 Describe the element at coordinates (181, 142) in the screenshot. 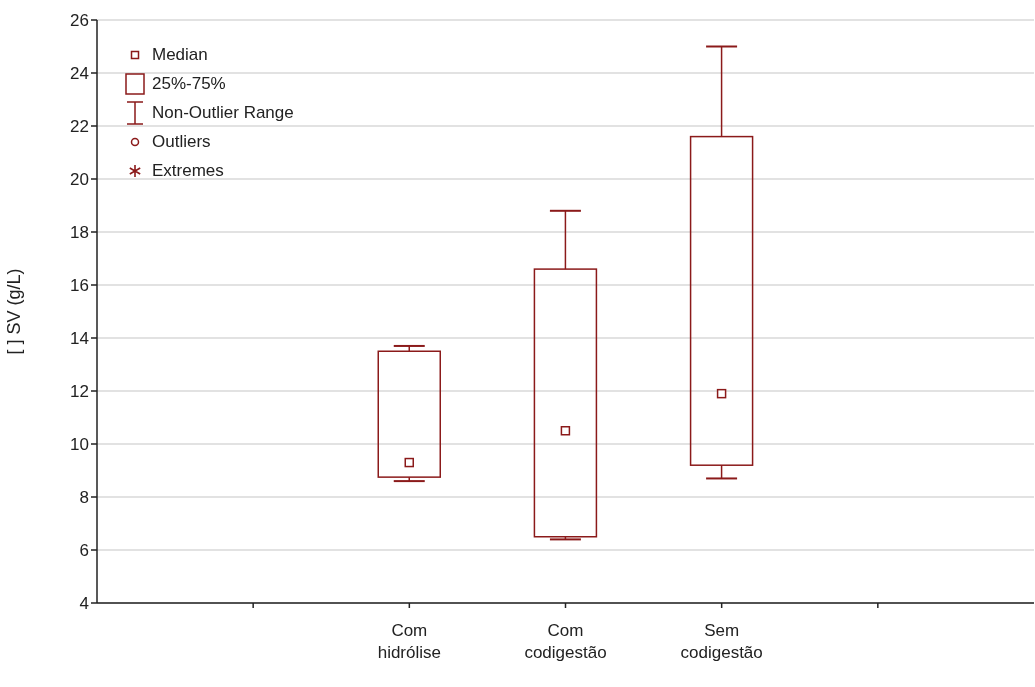

I see `annotation: Outliers` at that location.